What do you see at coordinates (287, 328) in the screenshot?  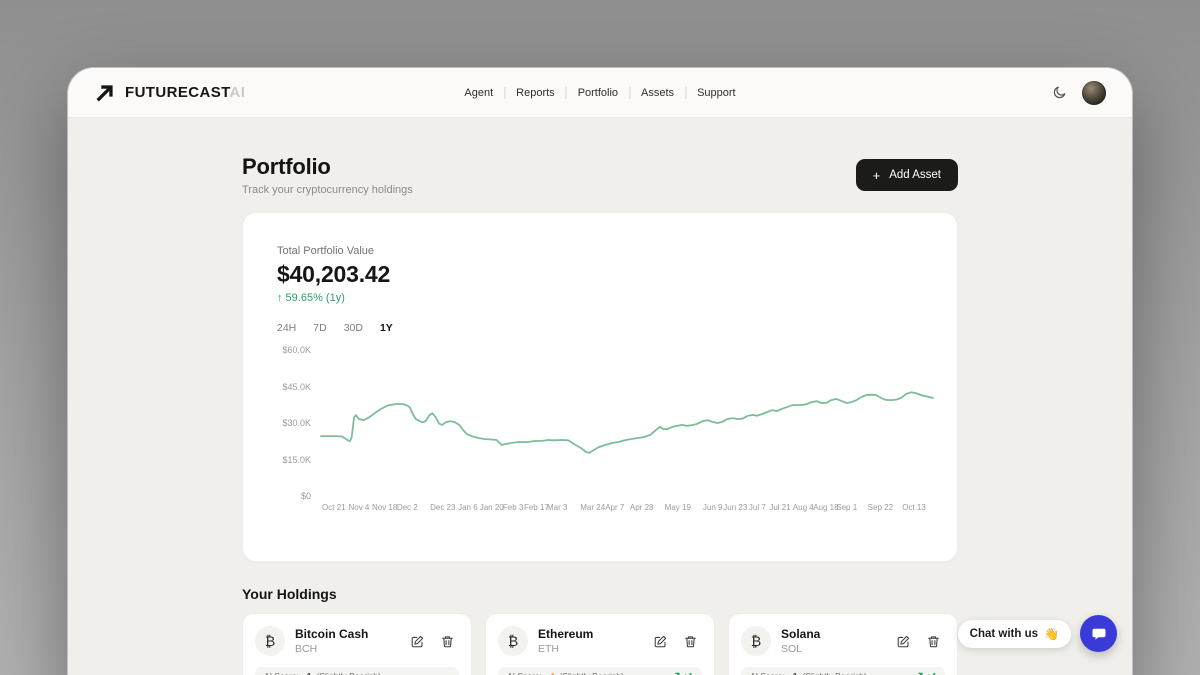 I see `range-tab-24h: 24H` at bounding box center [287, 328].